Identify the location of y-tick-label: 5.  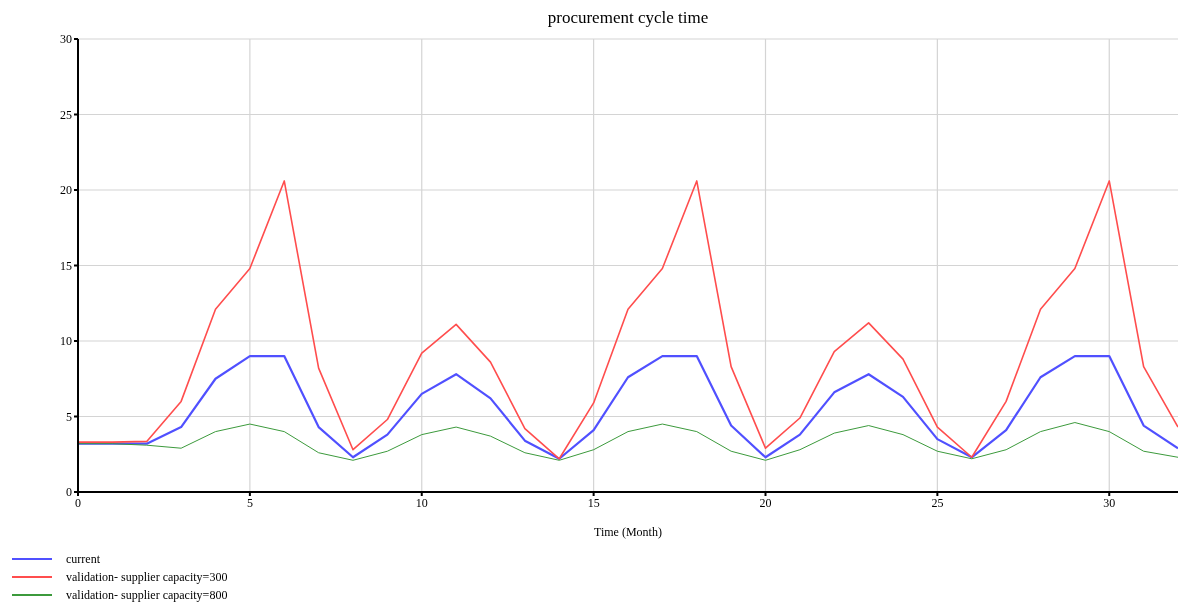
(69, 416).